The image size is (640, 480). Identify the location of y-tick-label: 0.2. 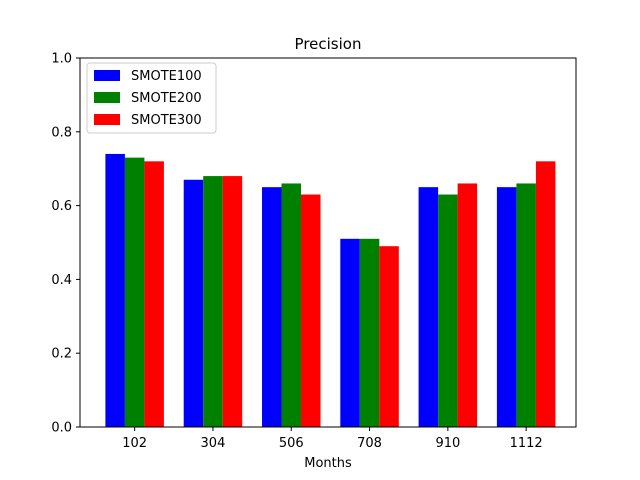
(61, 354).